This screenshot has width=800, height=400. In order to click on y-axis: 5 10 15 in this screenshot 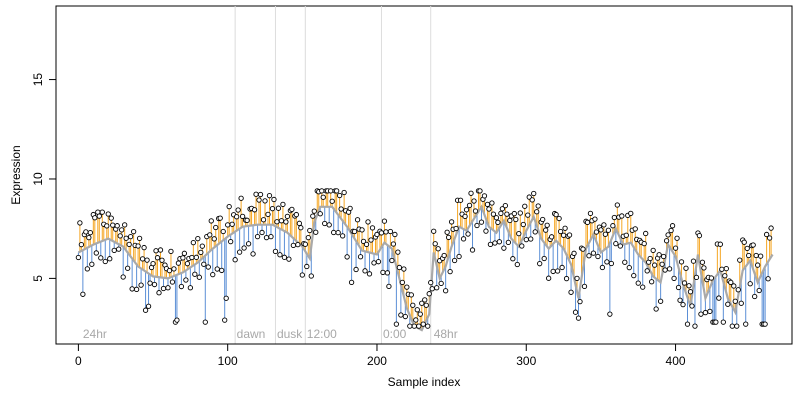, I will do `click(44, 177)`.